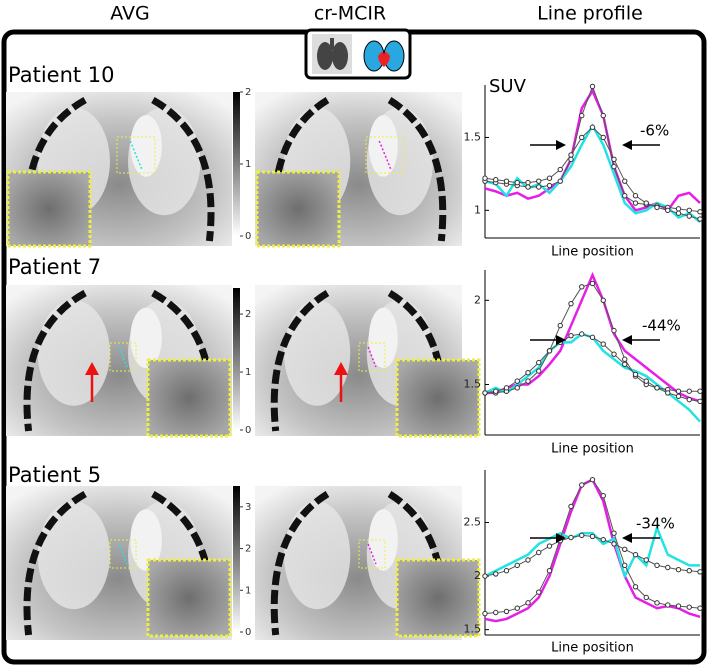  What do you see at coordinates (477, 299) in the screenshot?
I see `y-tick-label: 2` at bounding box center [477, 299].